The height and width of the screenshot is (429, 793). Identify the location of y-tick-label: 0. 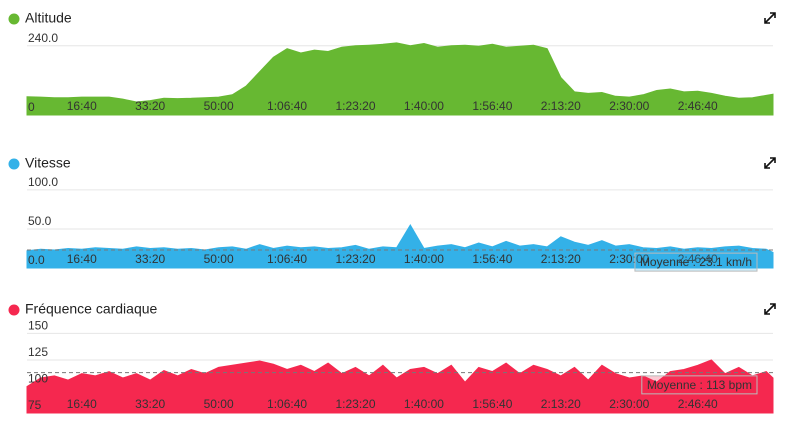
(31, 107).